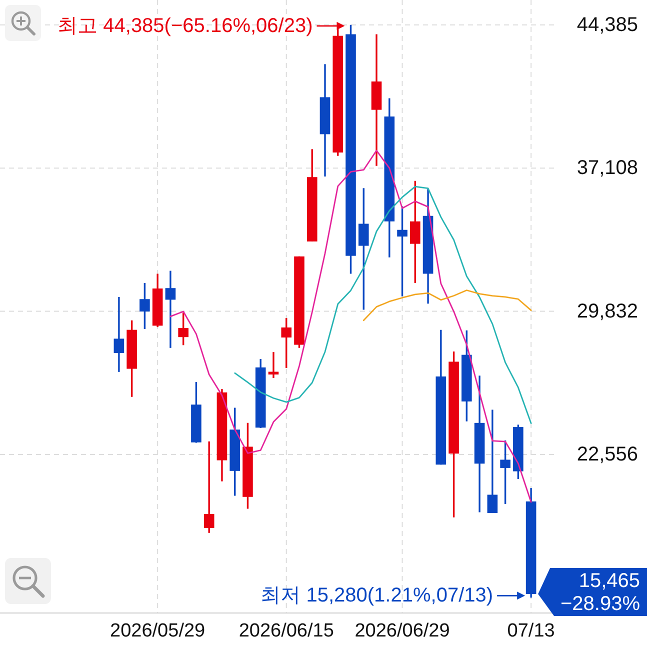 The height and width of the screenshot is (647, 647). What do you see at coordinates (607, 168) in the screenshot?
I see `y-tick-label: 37,108` at bounding box center [607, 168].